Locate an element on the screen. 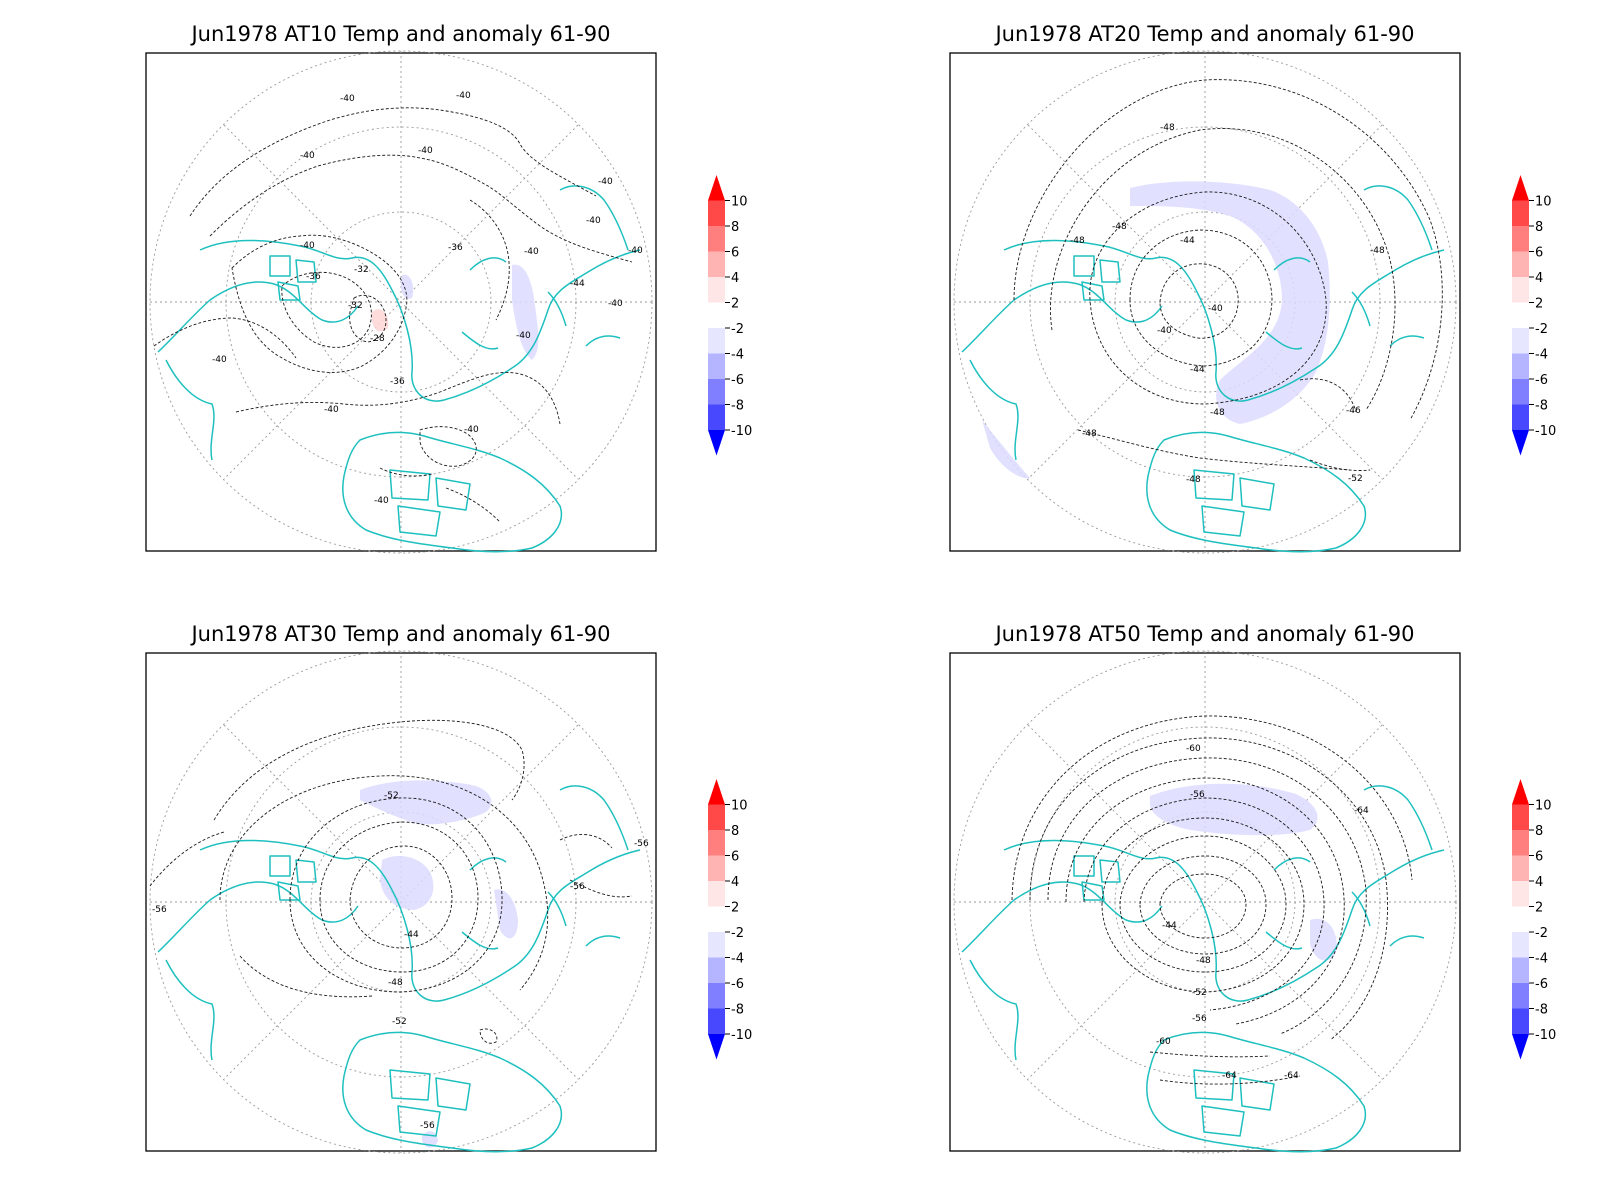  contour-labels: -60 -56 -64 -44 -48 -52 -56 -60 -64 -64 is located at coordinates (1262, 912).